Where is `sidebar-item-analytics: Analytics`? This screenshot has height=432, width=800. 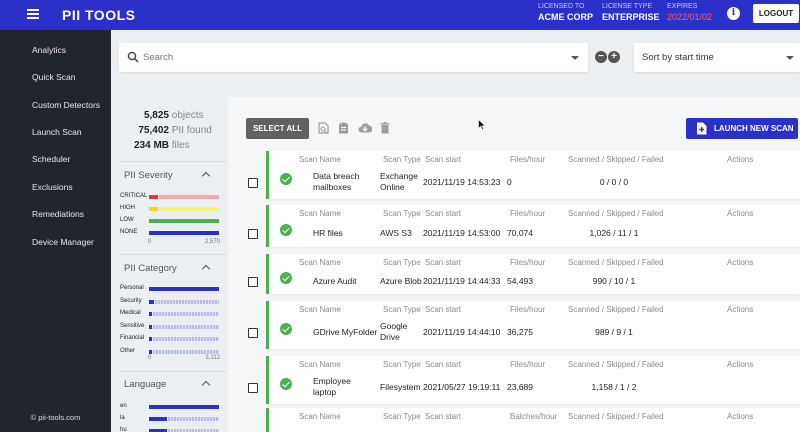 sidebar-item-analytics: Analytics is located at coordinates (55, 50).